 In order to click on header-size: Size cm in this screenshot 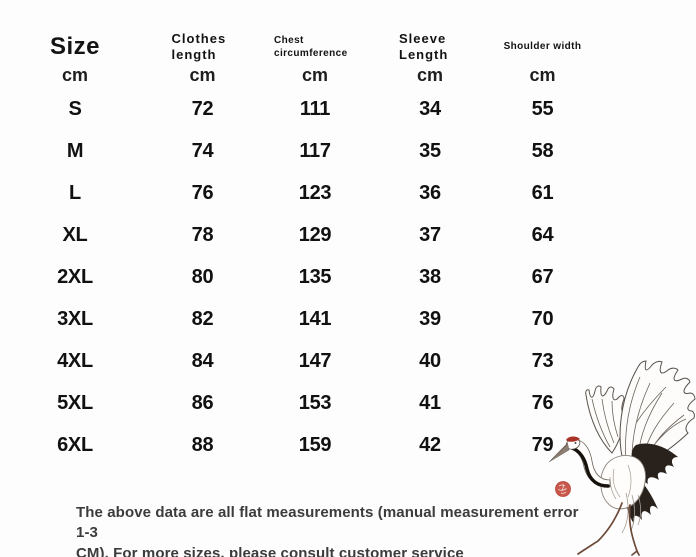, I will do `click(75, 58)`.